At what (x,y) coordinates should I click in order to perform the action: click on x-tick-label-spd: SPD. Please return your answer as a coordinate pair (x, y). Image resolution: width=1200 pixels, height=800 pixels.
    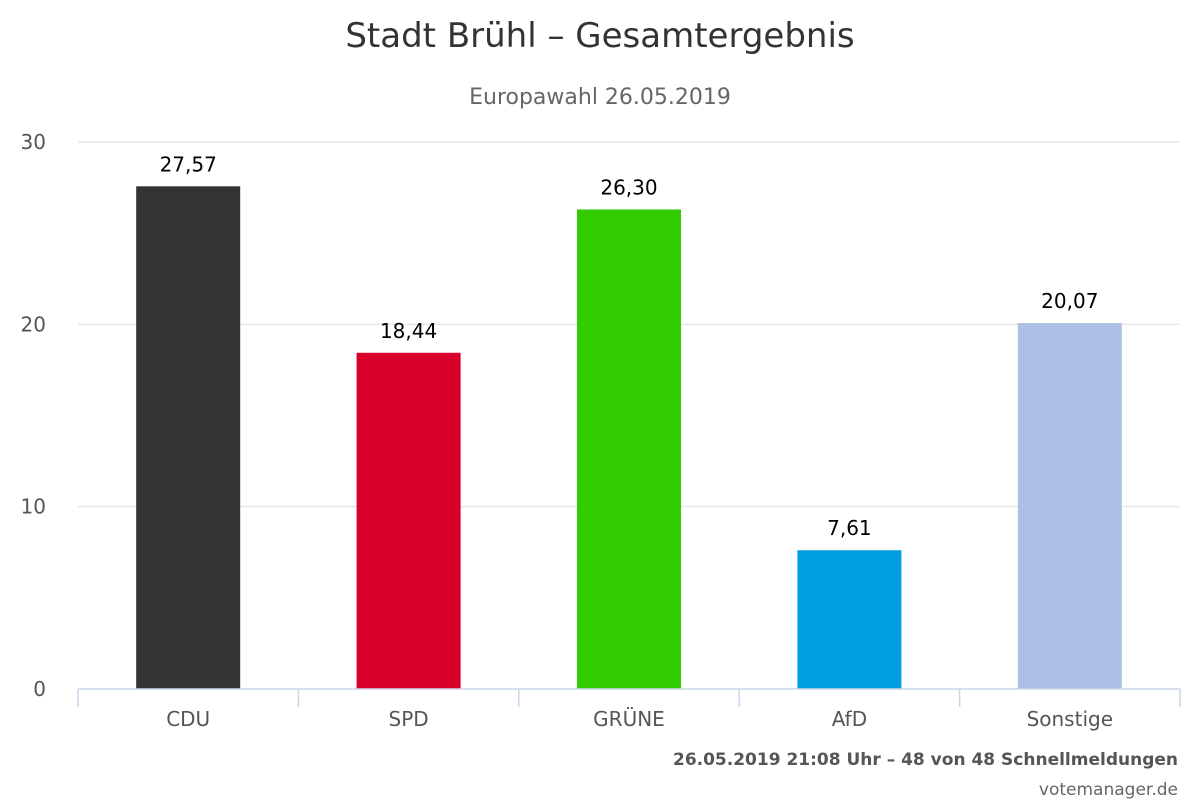
    Looking at the image, I should click on (409, 719).